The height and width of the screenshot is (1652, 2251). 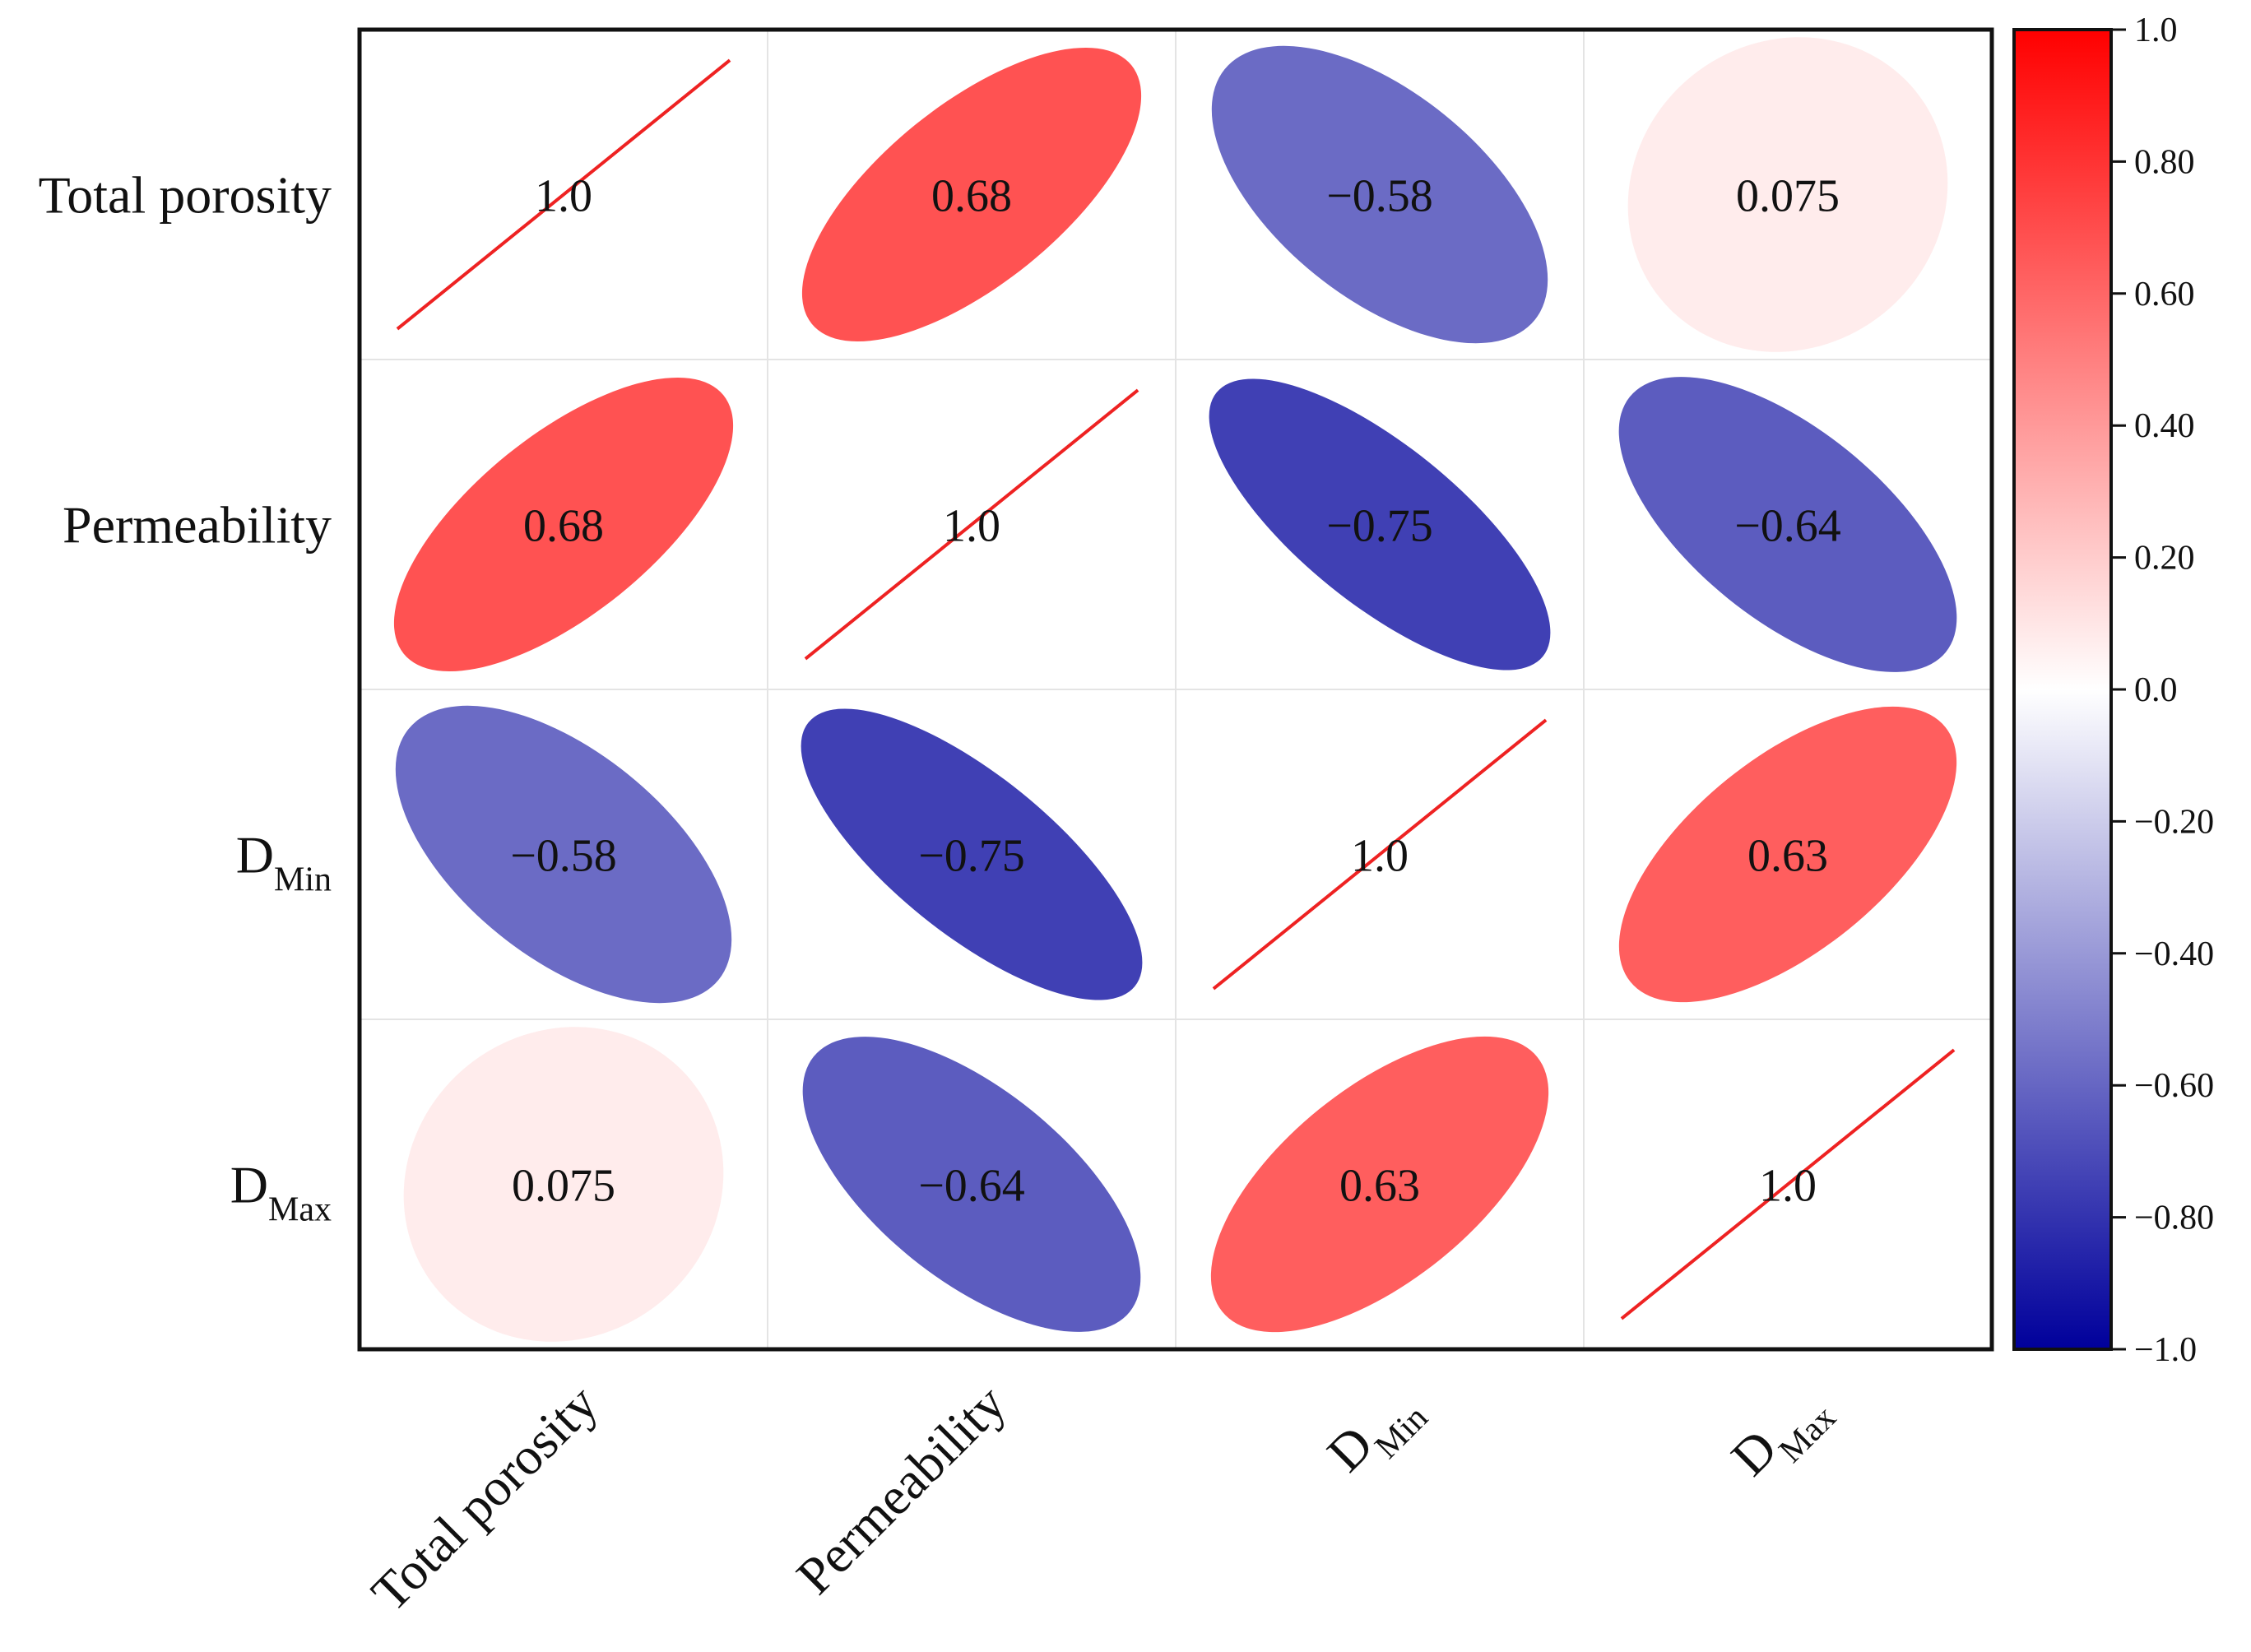 I want to click on y-label-d-max: DMax, so click(x=281, y=1192).